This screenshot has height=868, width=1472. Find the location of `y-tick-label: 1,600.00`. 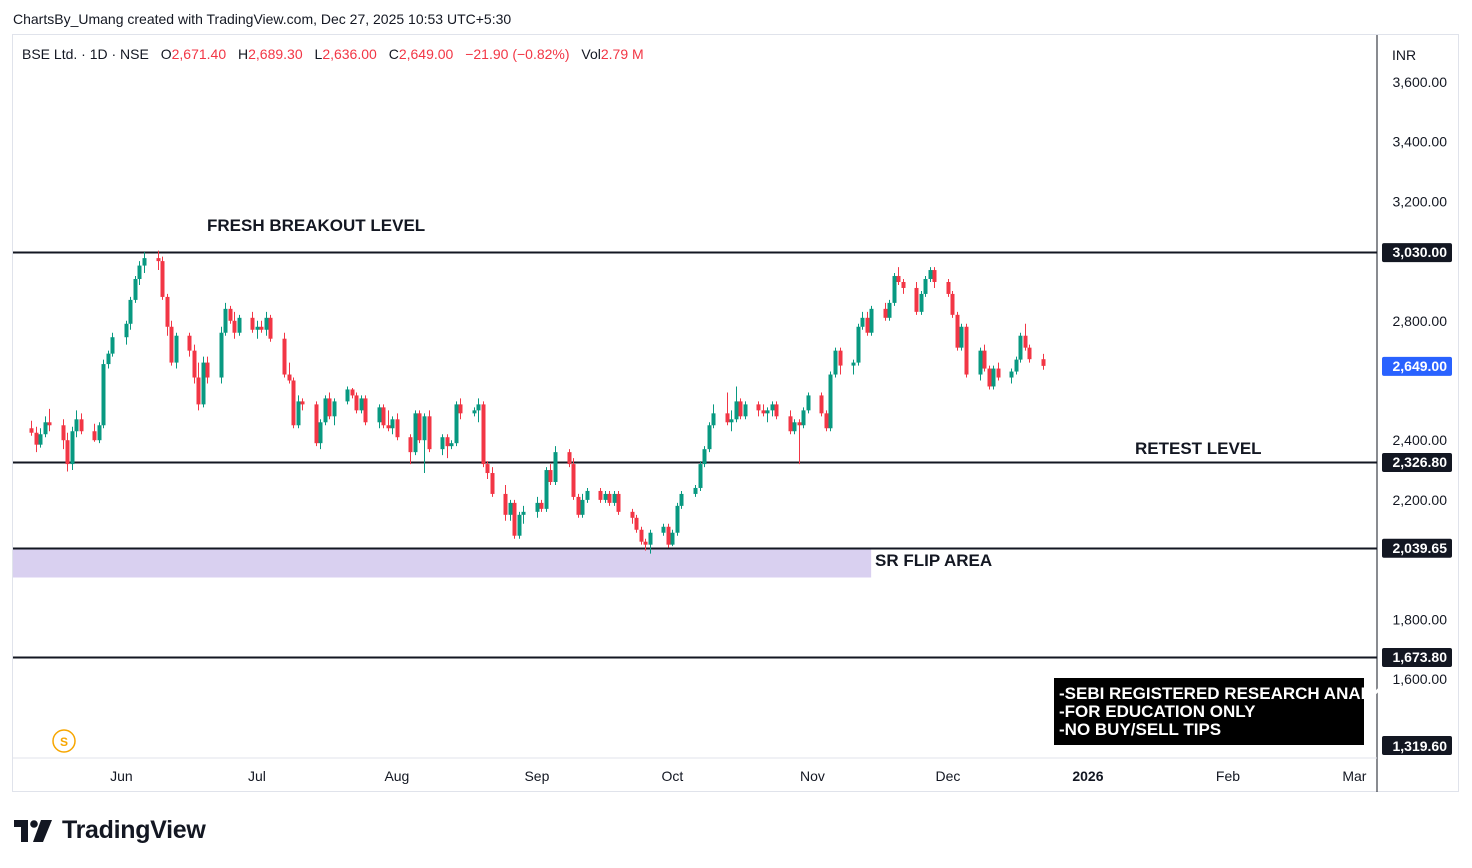

y-tick-label: 1,600.00 is located at coordinates (1420, 679).